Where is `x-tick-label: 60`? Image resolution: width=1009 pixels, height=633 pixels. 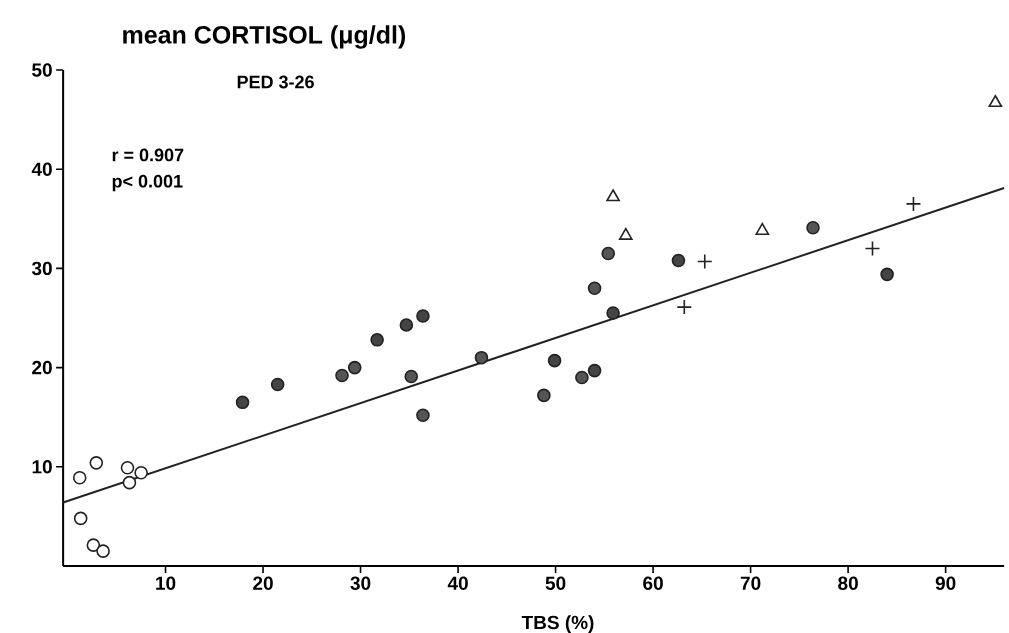 x-tick-label: 60 is located at coordinates (653, 583).